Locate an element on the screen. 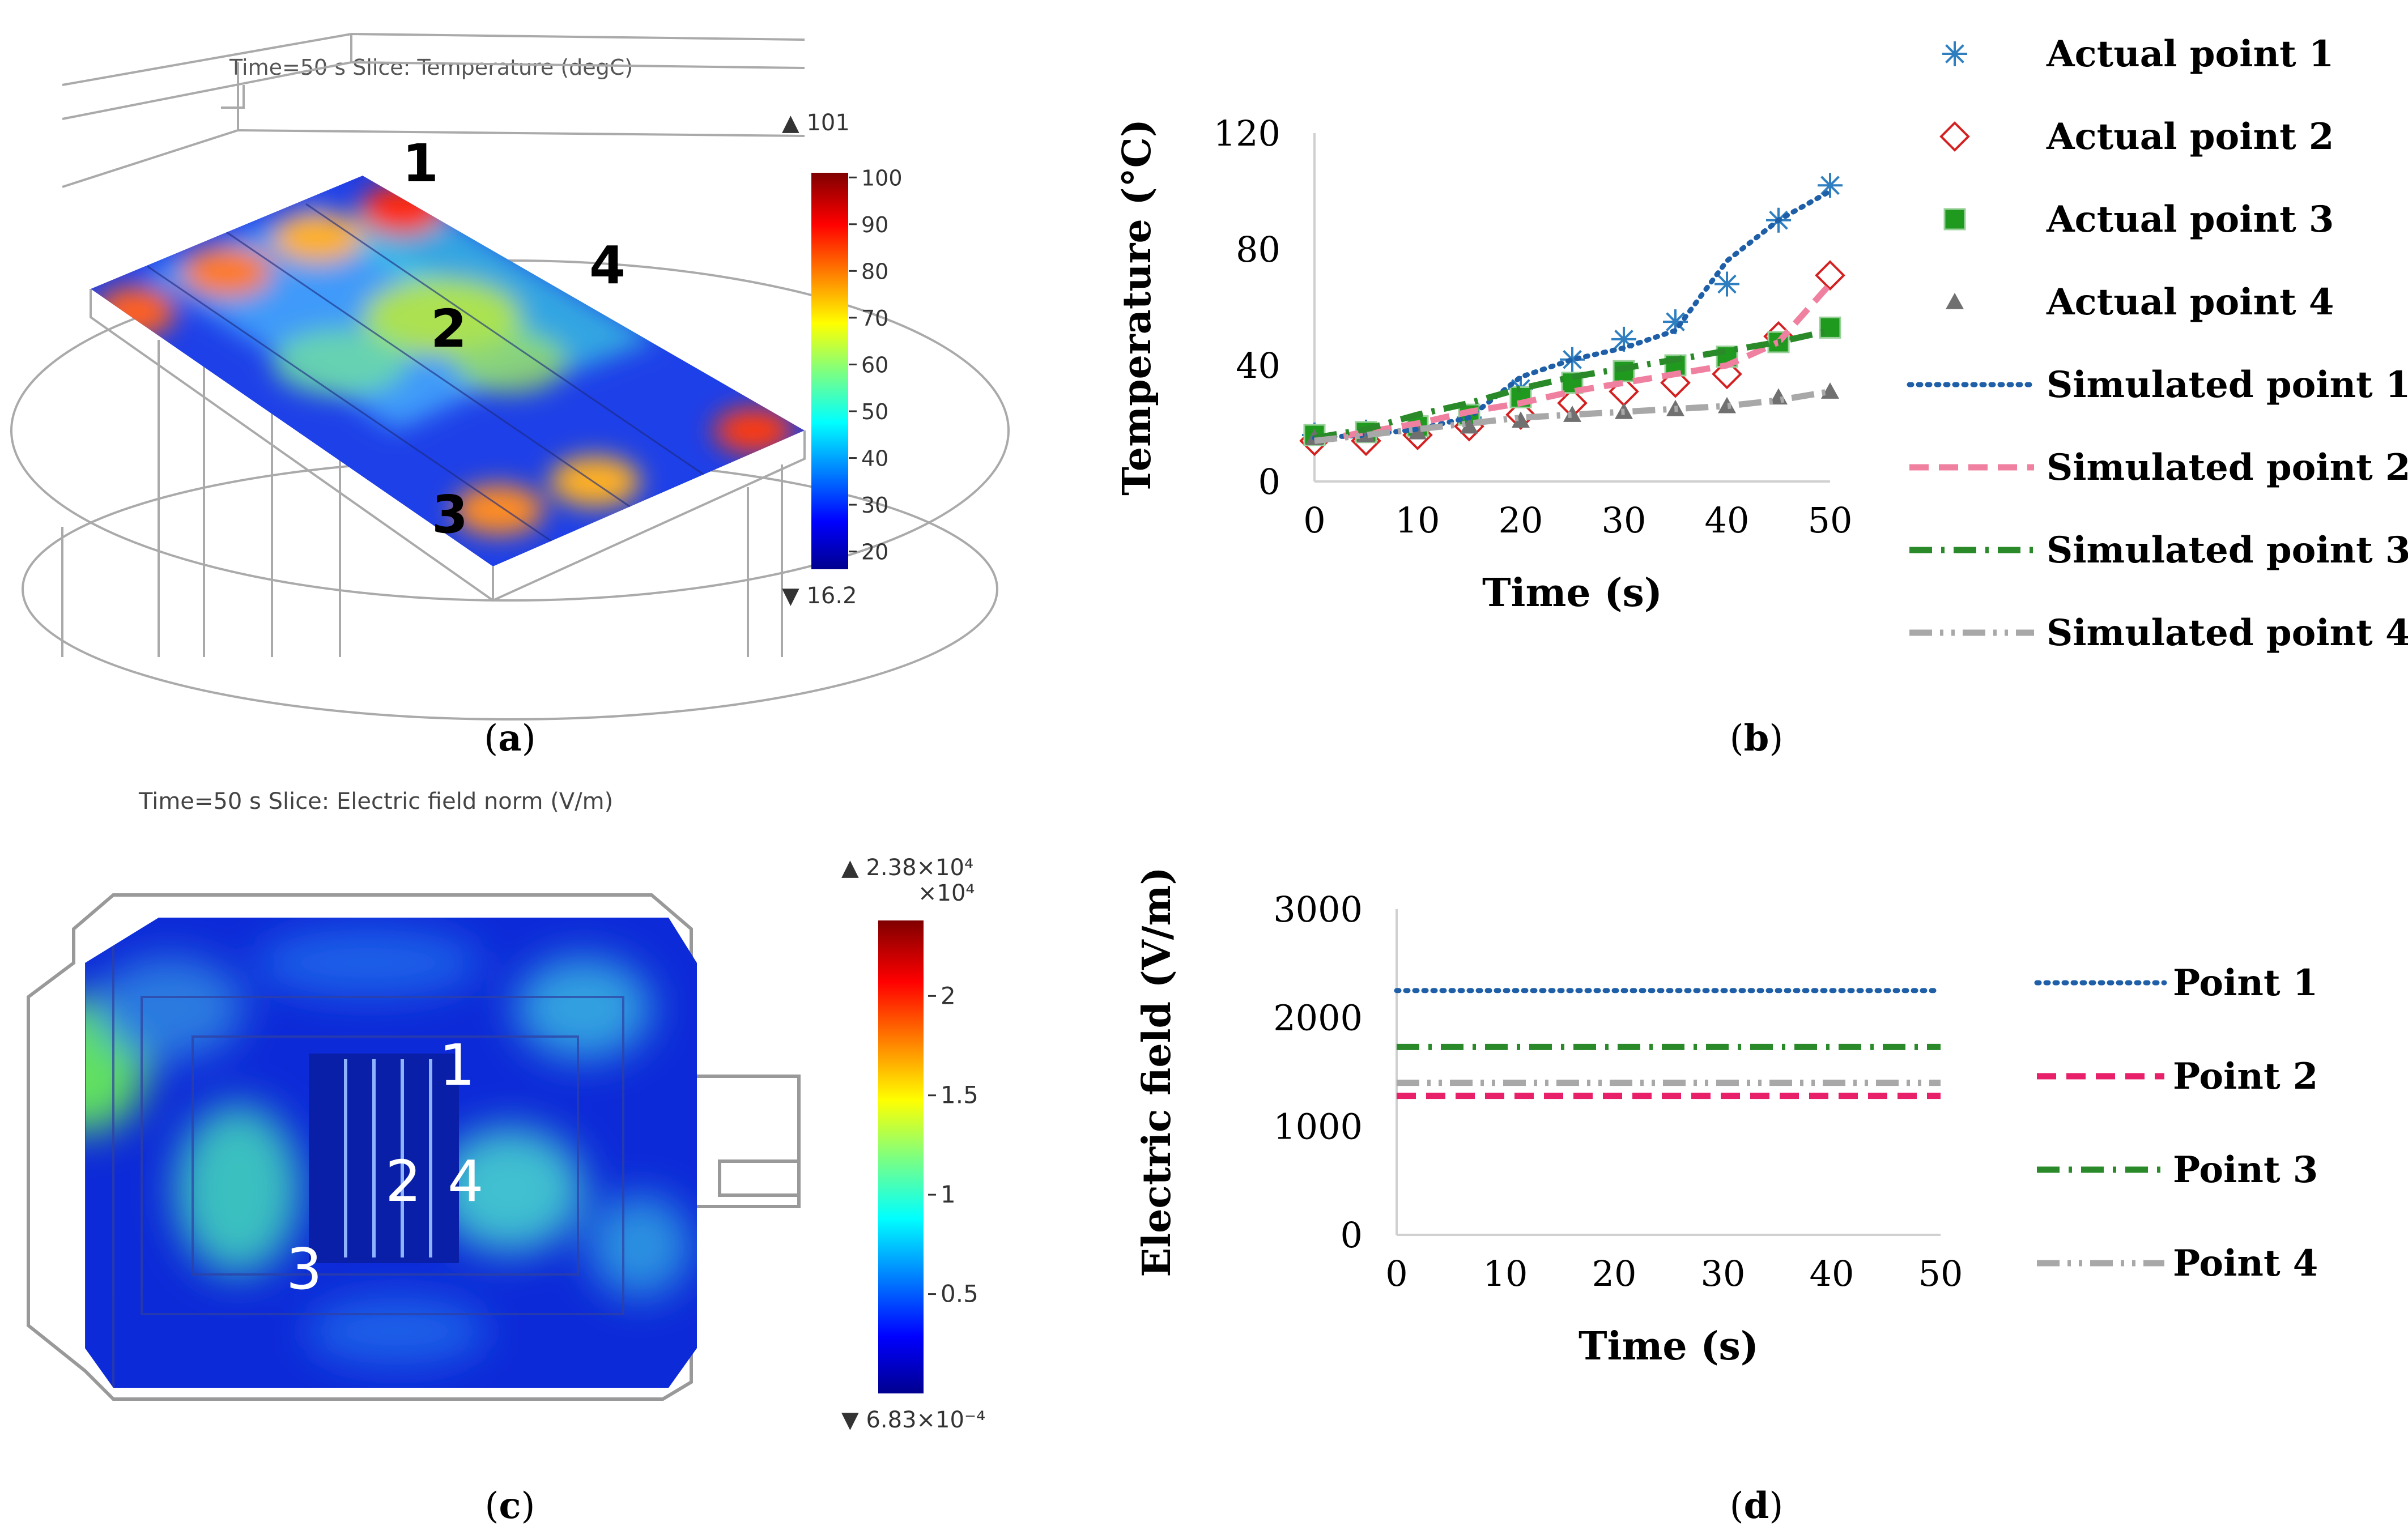 This screenshot has height=1539, width=2408. efield-point-label-4: 4 is located at coordinates (466, 1181).